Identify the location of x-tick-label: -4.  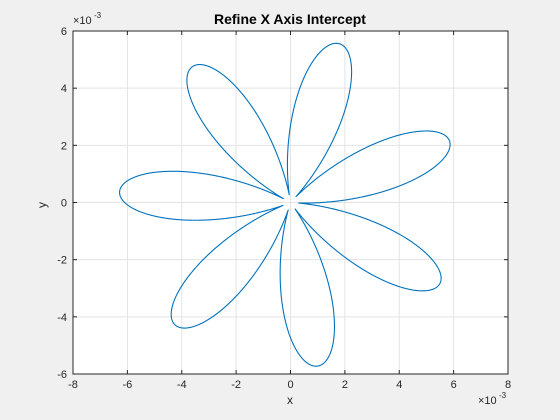
(182, 385).